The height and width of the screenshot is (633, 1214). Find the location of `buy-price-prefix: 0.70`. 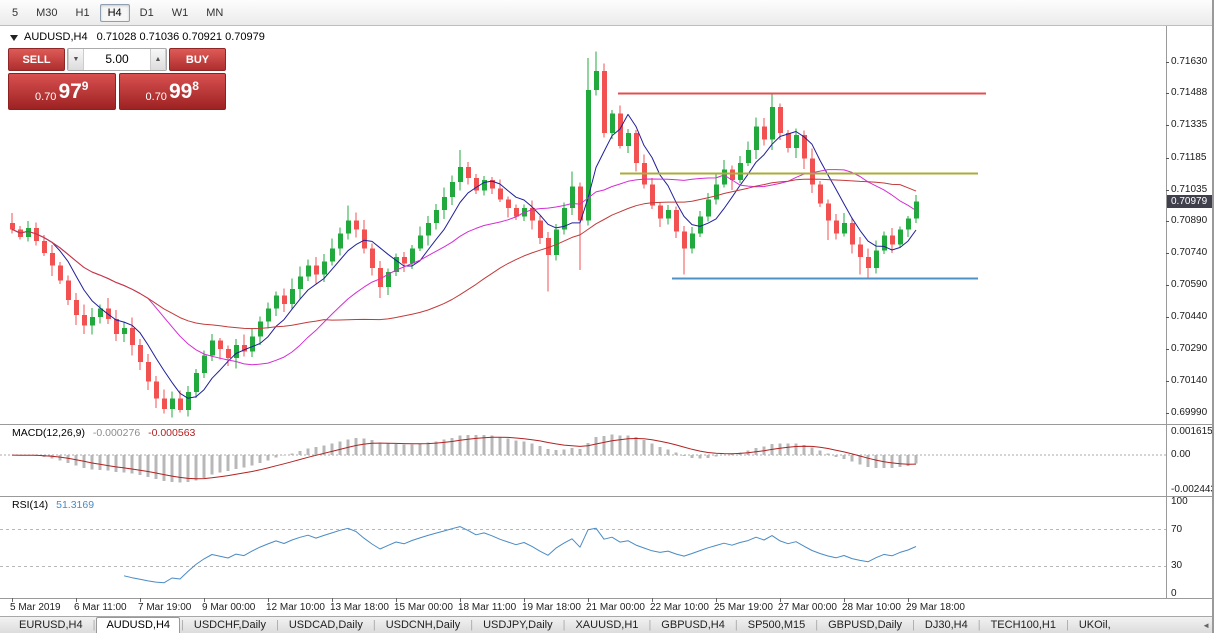

buy-price-prefix: 0.70 is located at coordinates (156, 97).